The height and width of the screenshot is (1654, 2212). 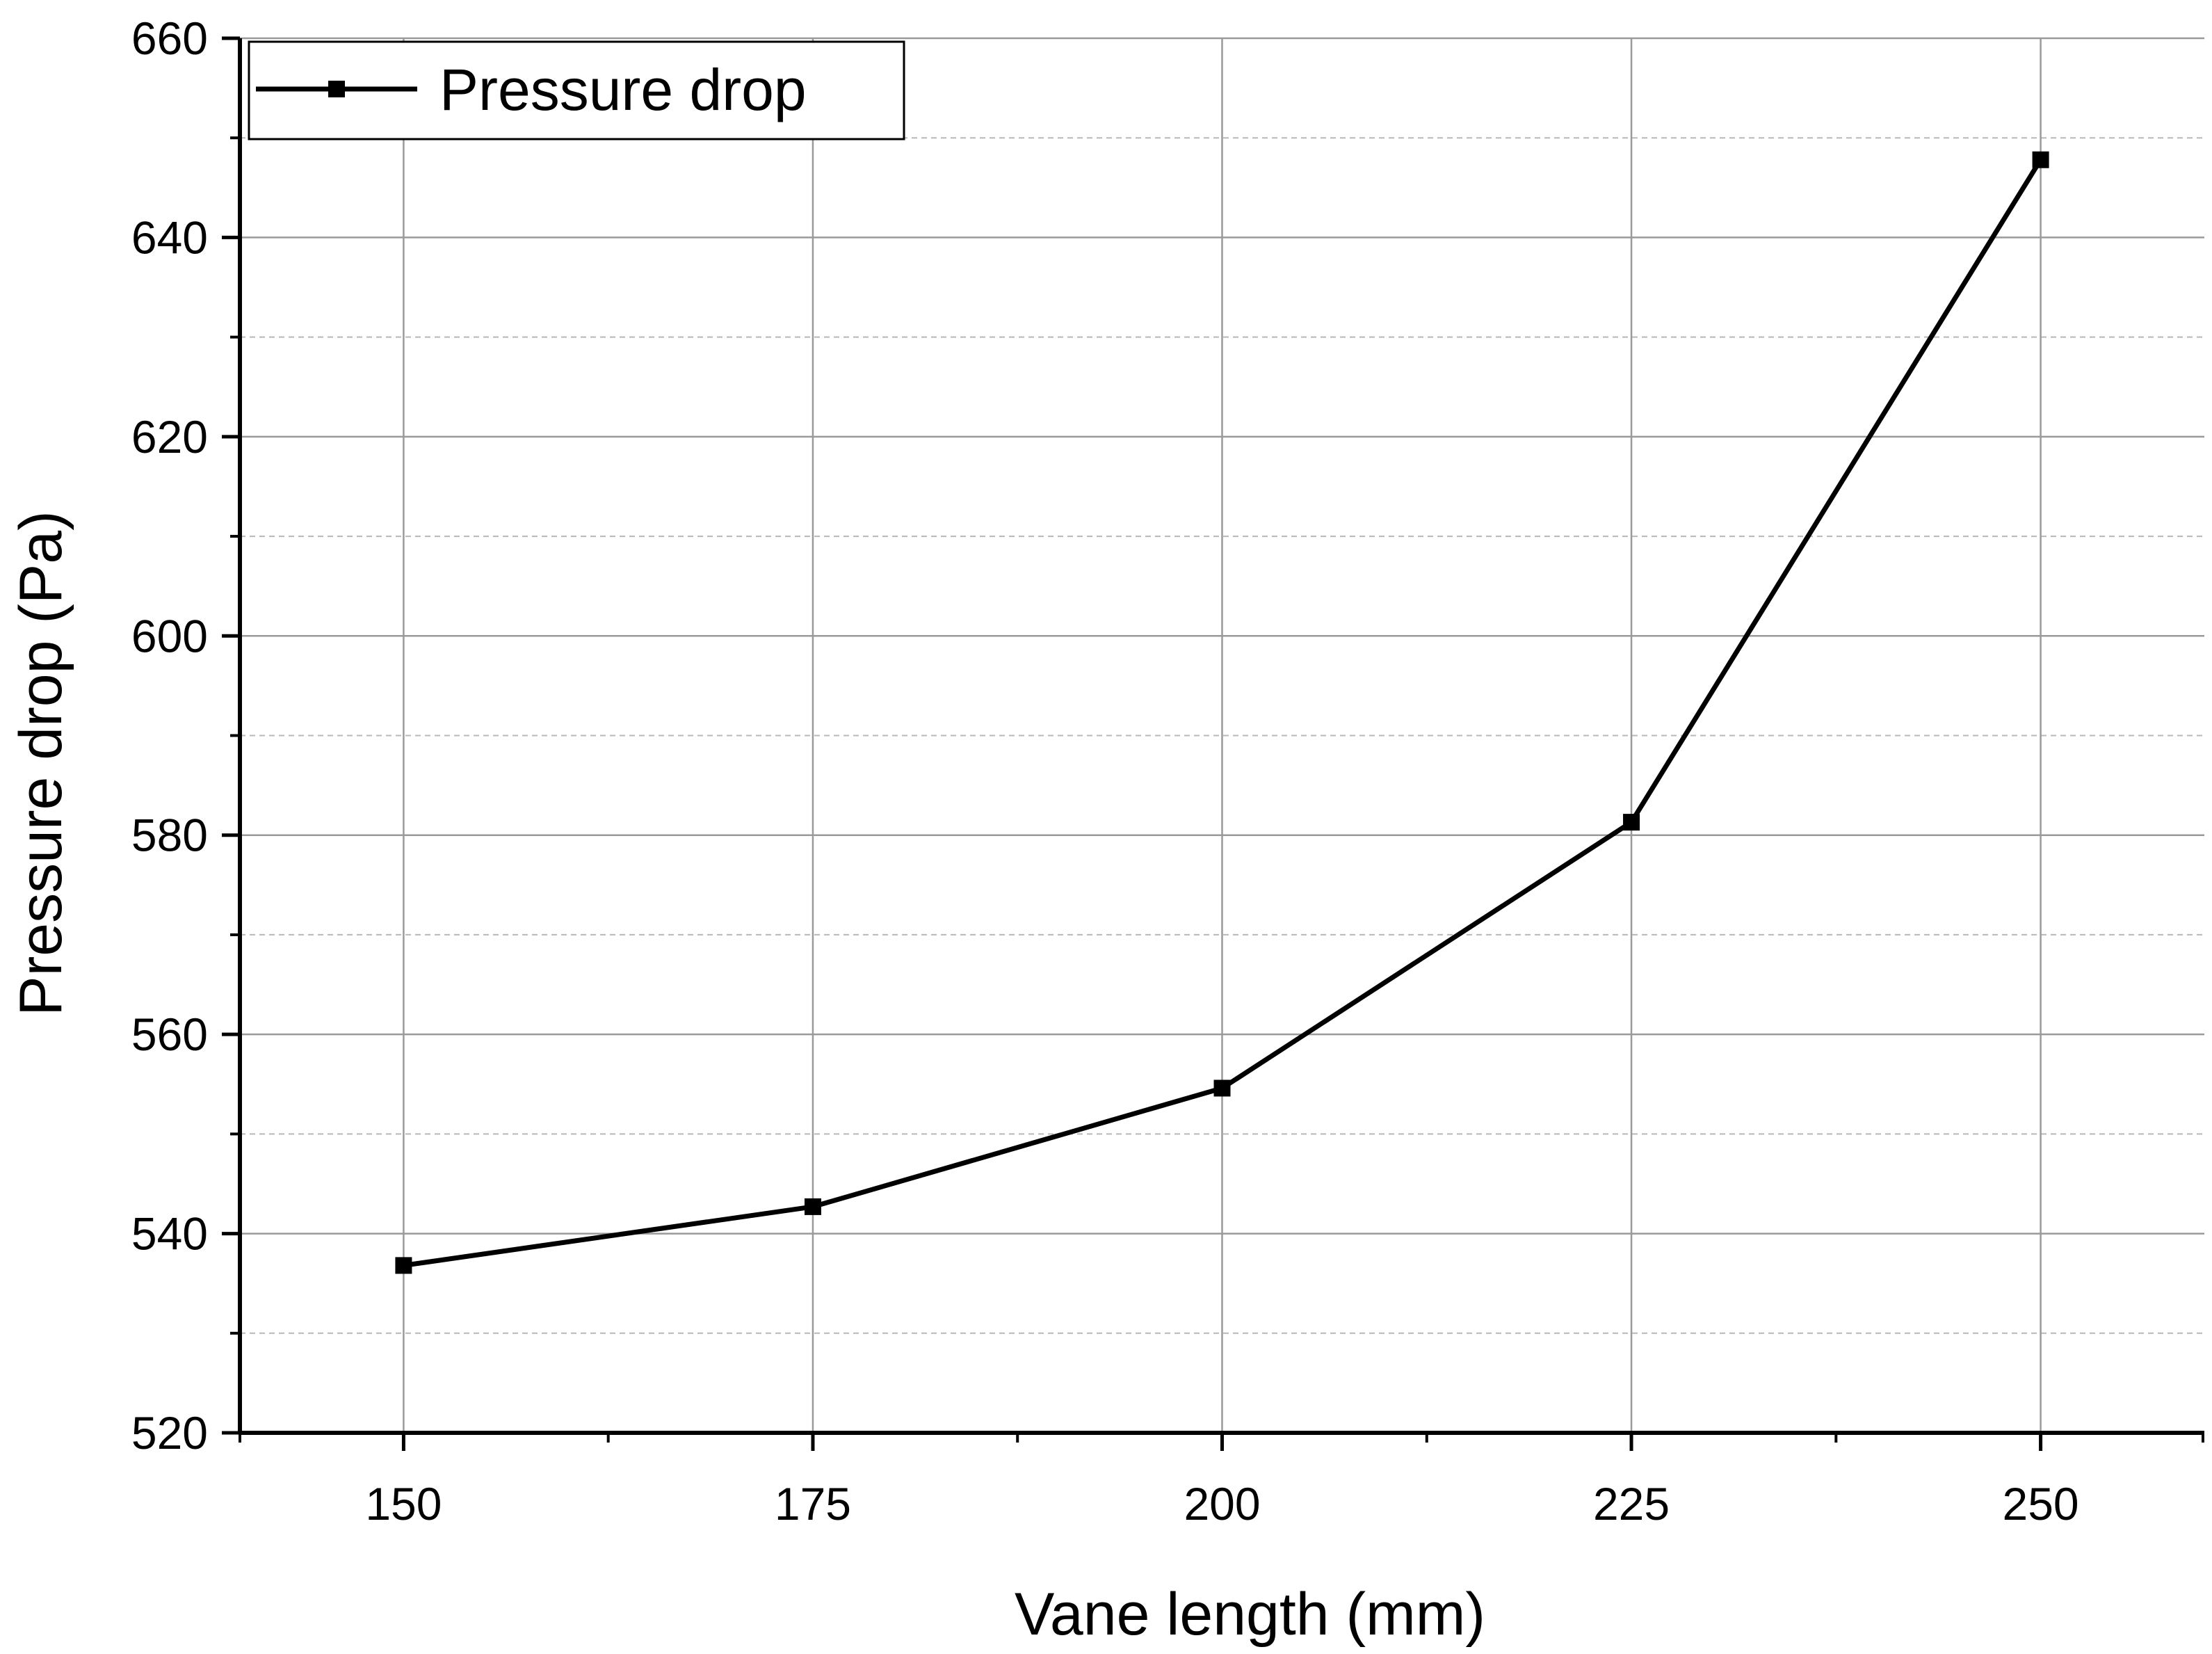 I want to click on x-axis-title: Vane length (mm), so click(x=1250, y=1614).